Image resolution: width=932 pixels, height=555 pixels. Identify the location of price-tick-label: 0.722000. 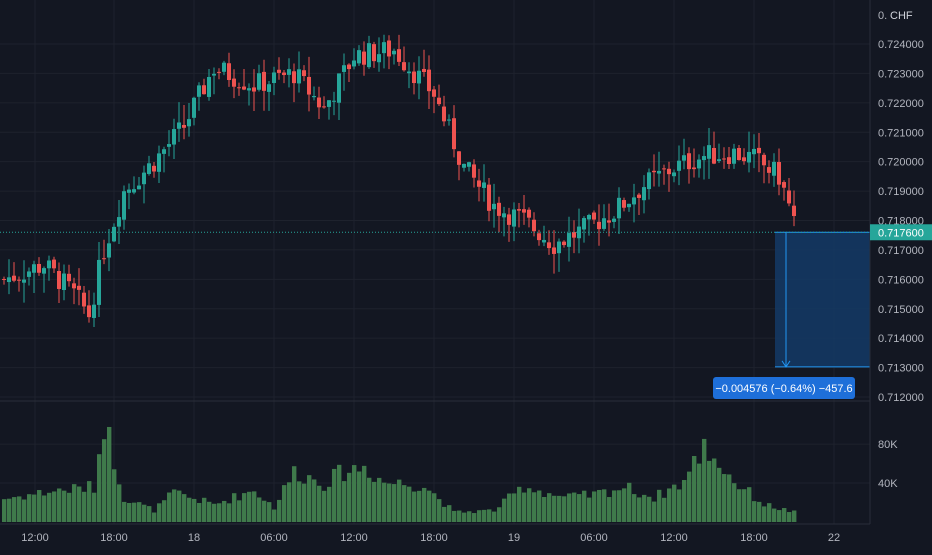
(901, 104).